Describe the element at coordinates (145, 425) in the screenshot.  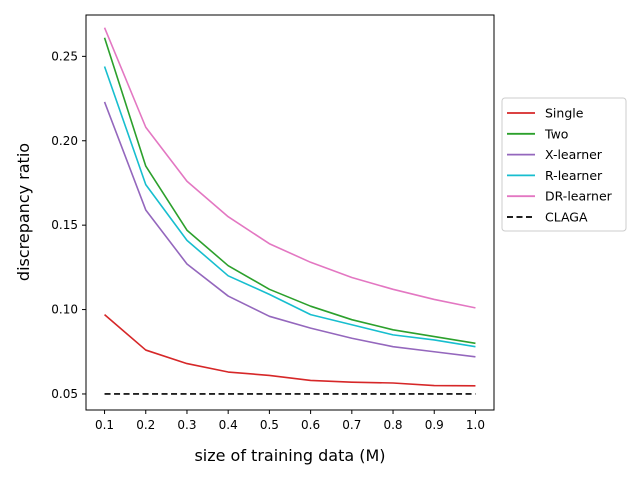
I see `x-tick-label: 0.2` at that location.